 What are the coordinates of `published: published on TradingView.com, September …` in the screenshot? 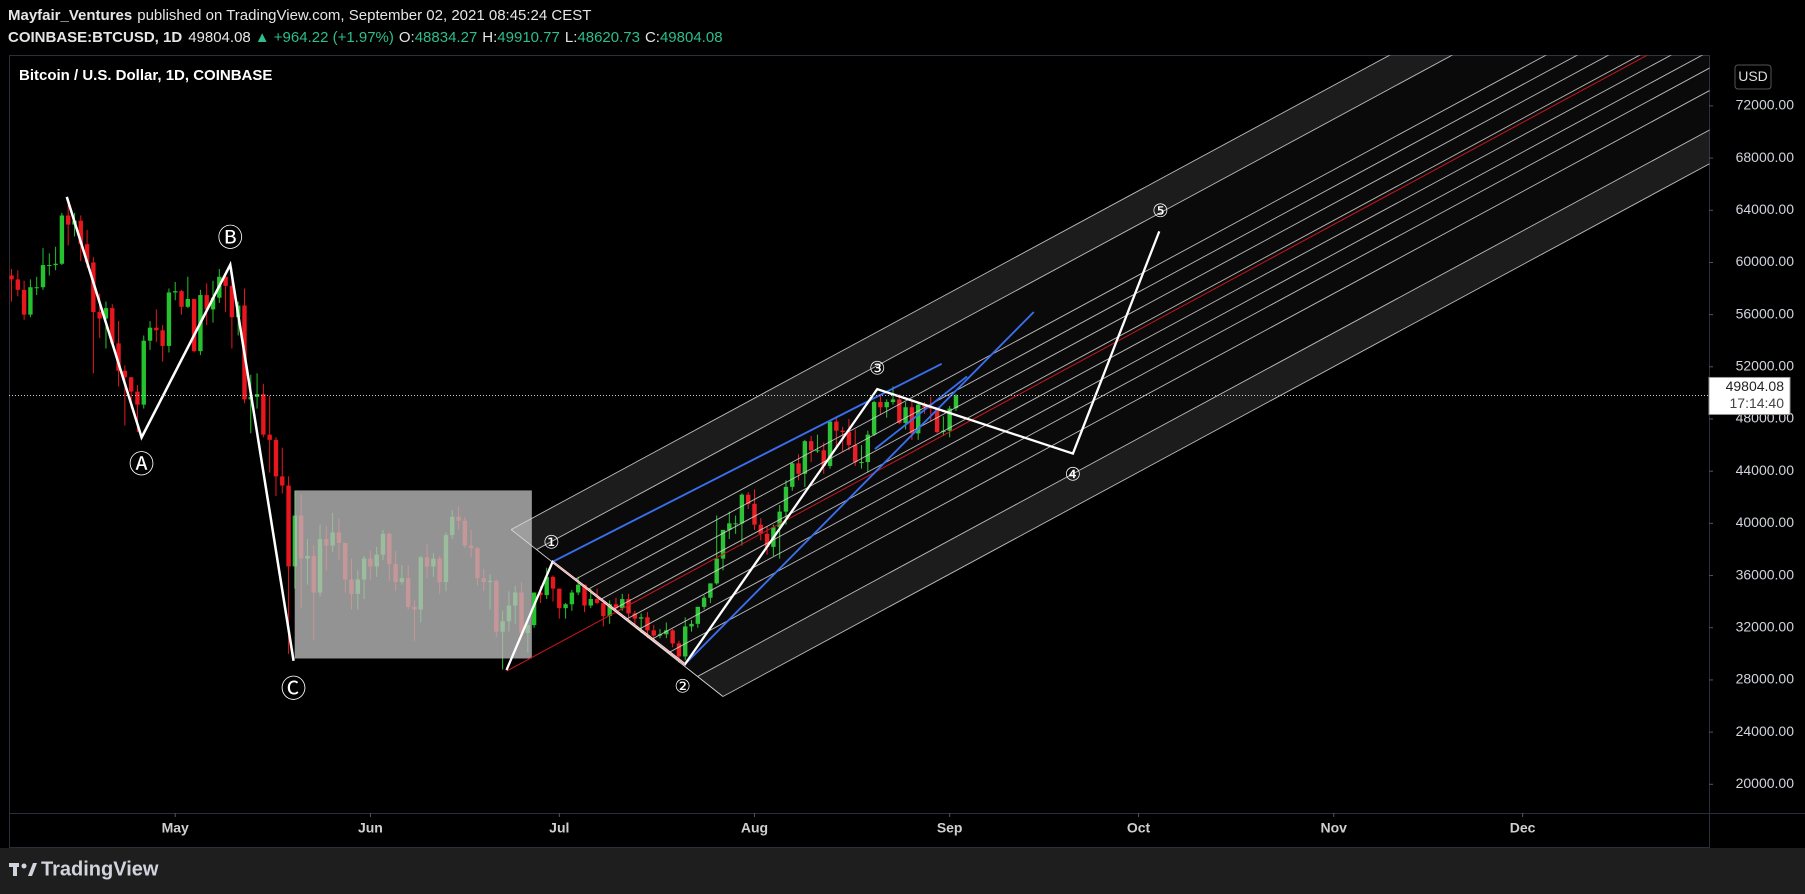 It's located at (364, 15).